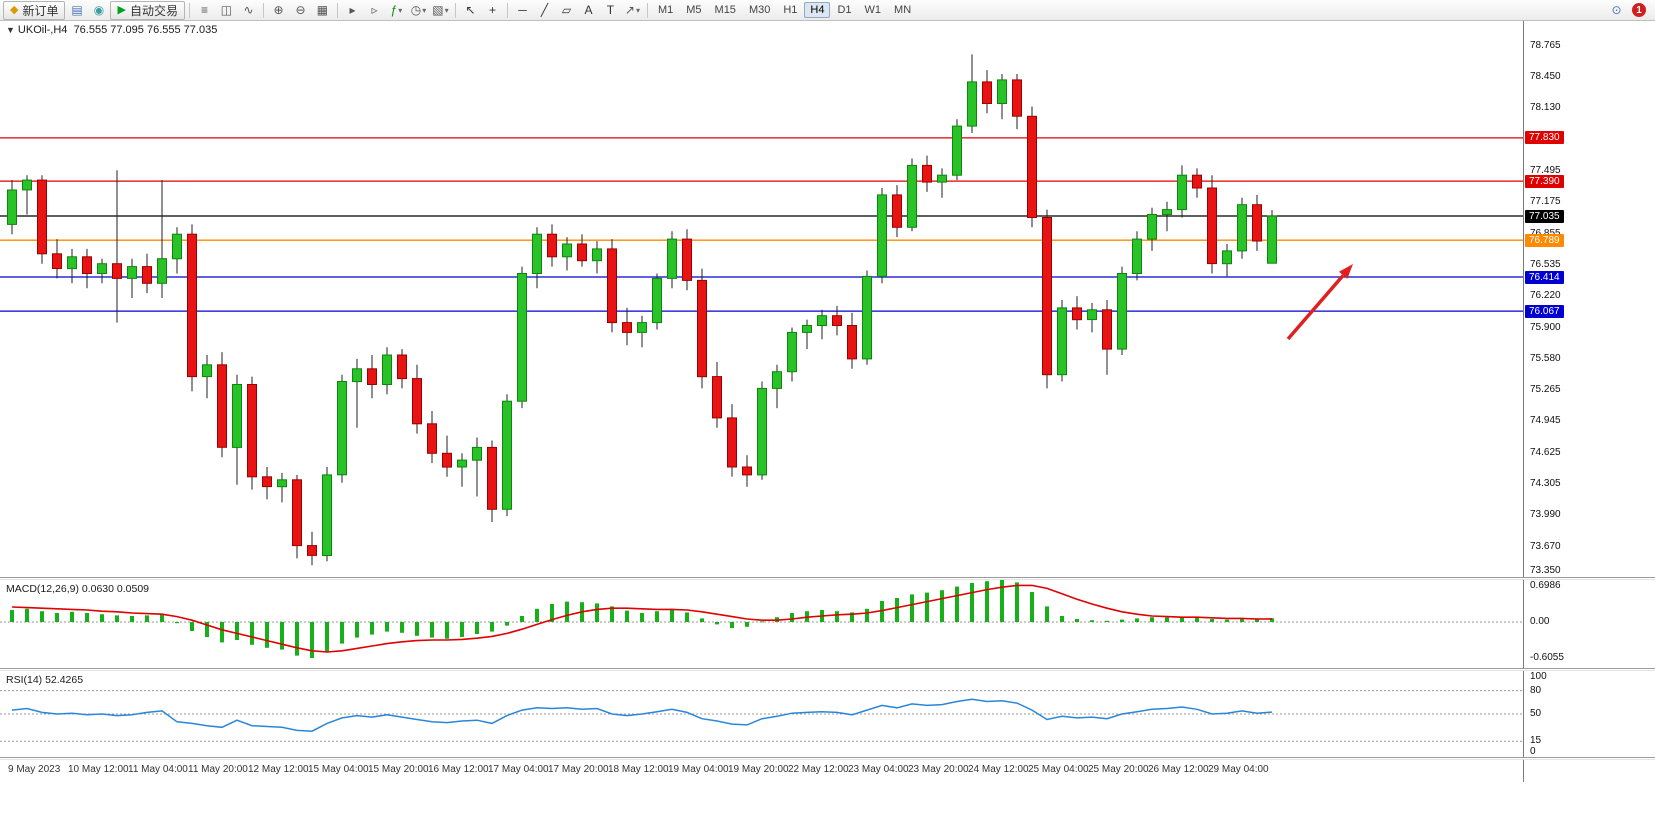 The height and width of the screenshot is (827, 1655). What do you see at coordinates (998, 769) in the screenshot?
I see `time-axis-label: 24 May 12:00` at bounding box center [998, 769].